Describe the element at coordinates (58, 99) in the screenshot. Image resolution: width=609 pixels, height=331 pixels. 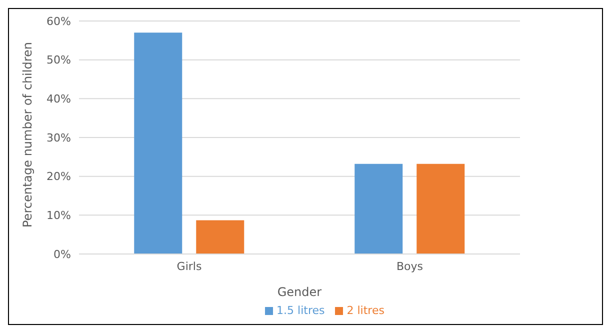
I see `y-tick-label: 40%` at that location.